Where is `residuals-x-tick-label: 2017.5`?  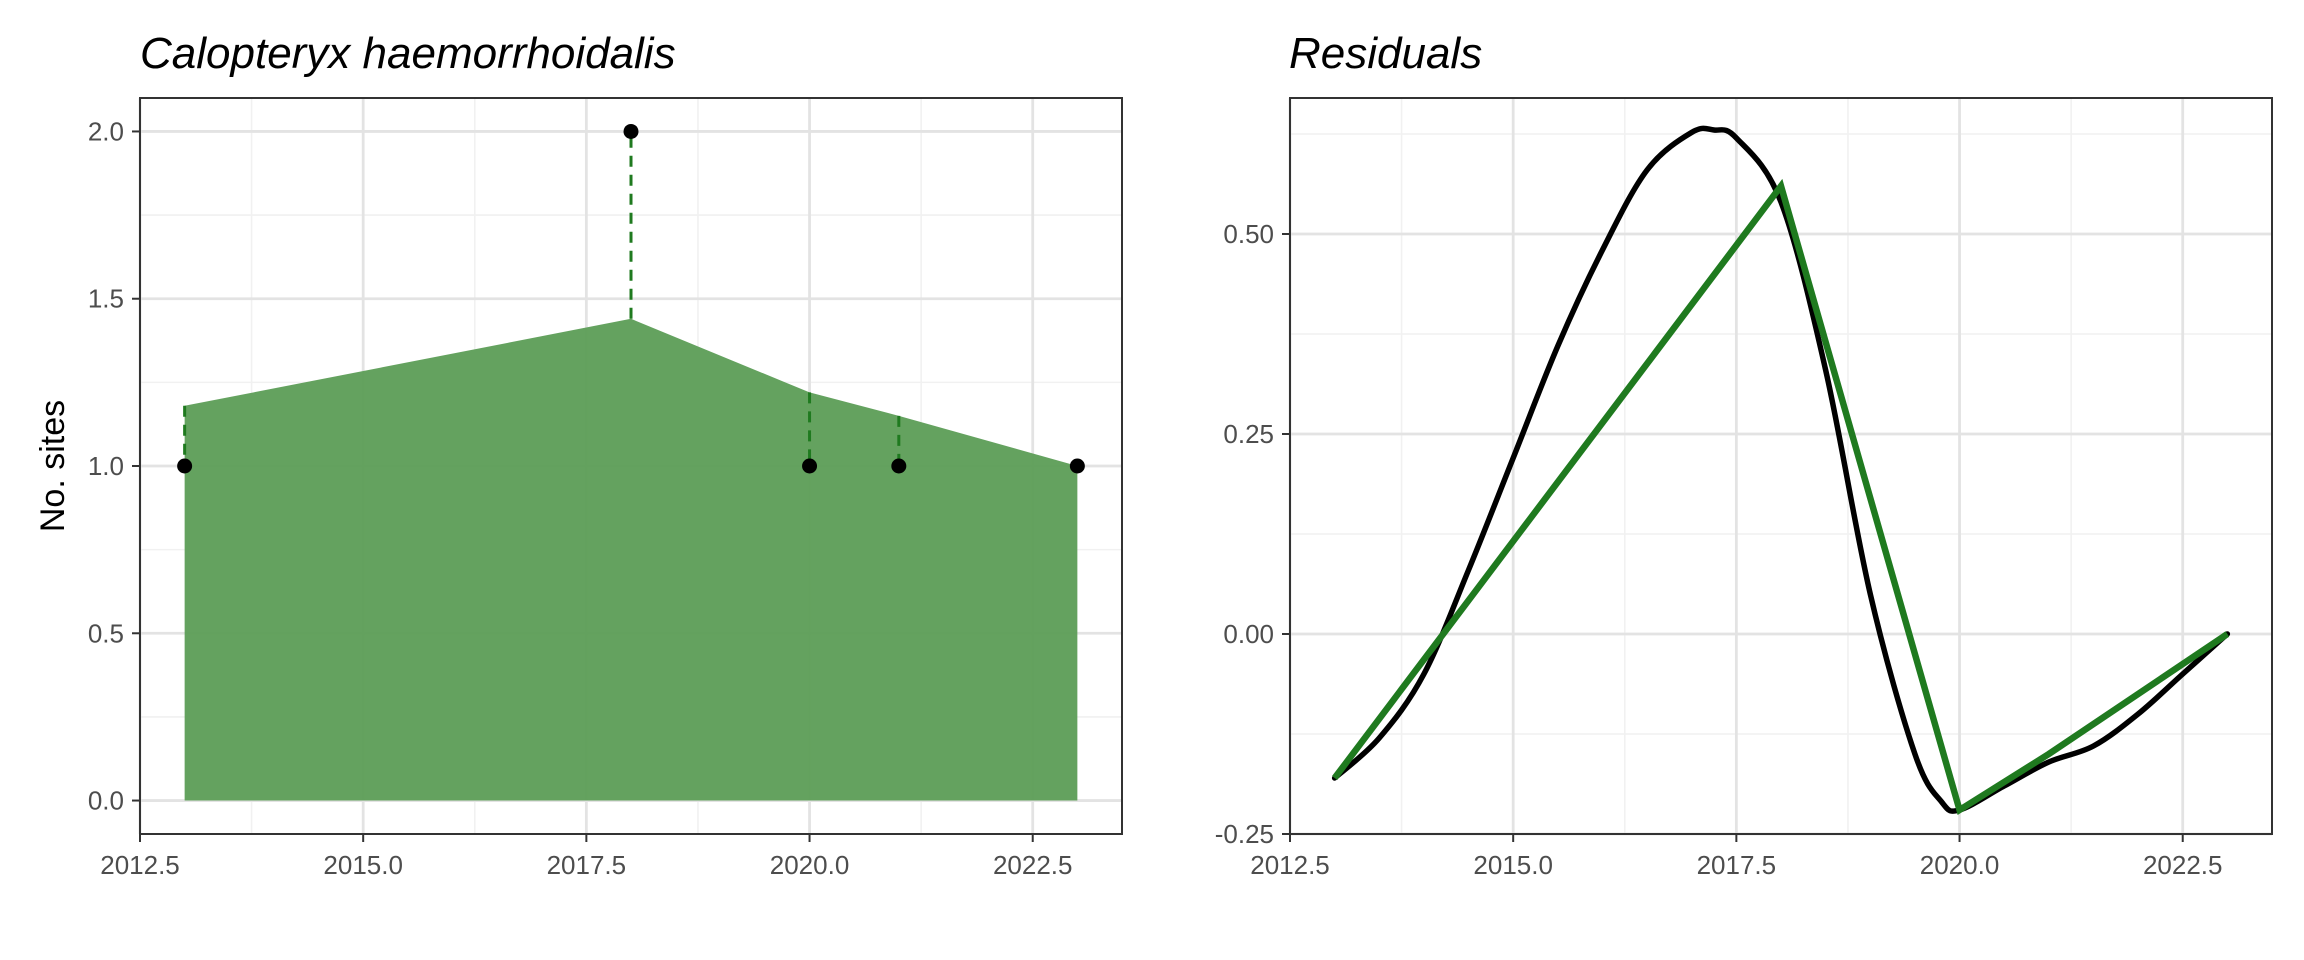 residuals-x-tick-label: 2017.5 is located at coordinates (1737, 865).